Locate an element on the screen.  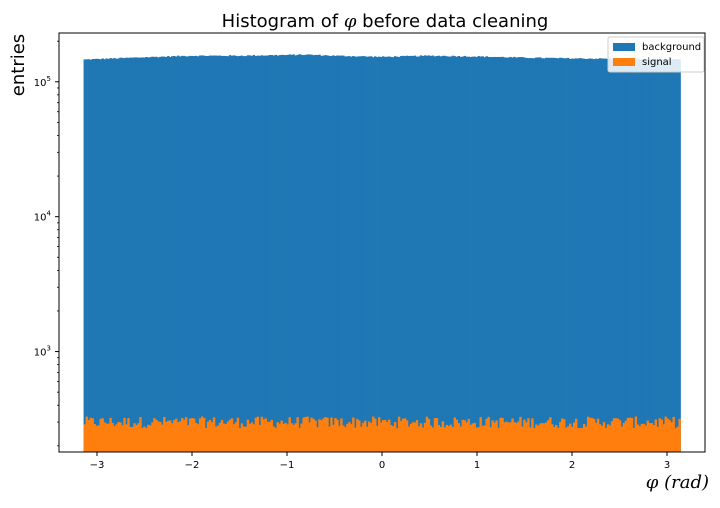
signal-bars is located at coordinates (382, 434).